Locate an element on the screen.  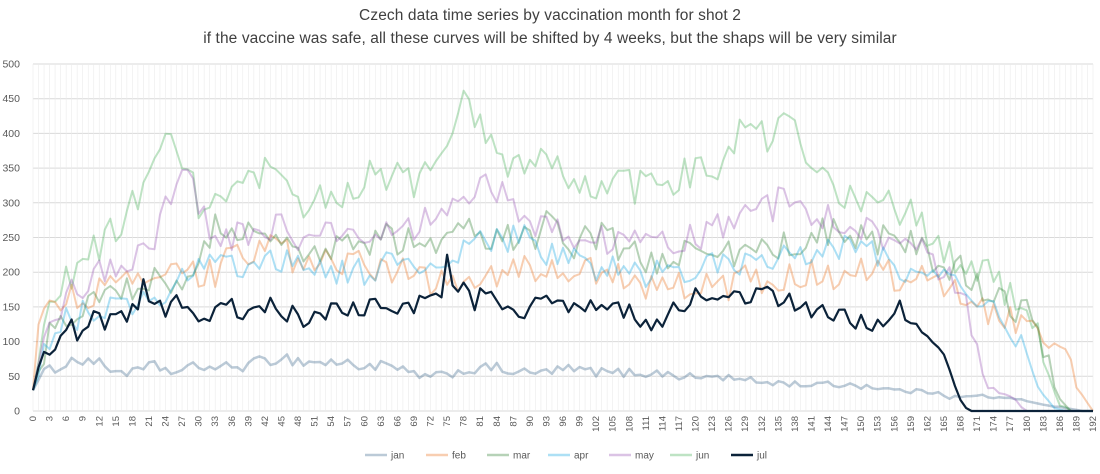
x-tick-label: 135 is located at coordinates (778, 424).